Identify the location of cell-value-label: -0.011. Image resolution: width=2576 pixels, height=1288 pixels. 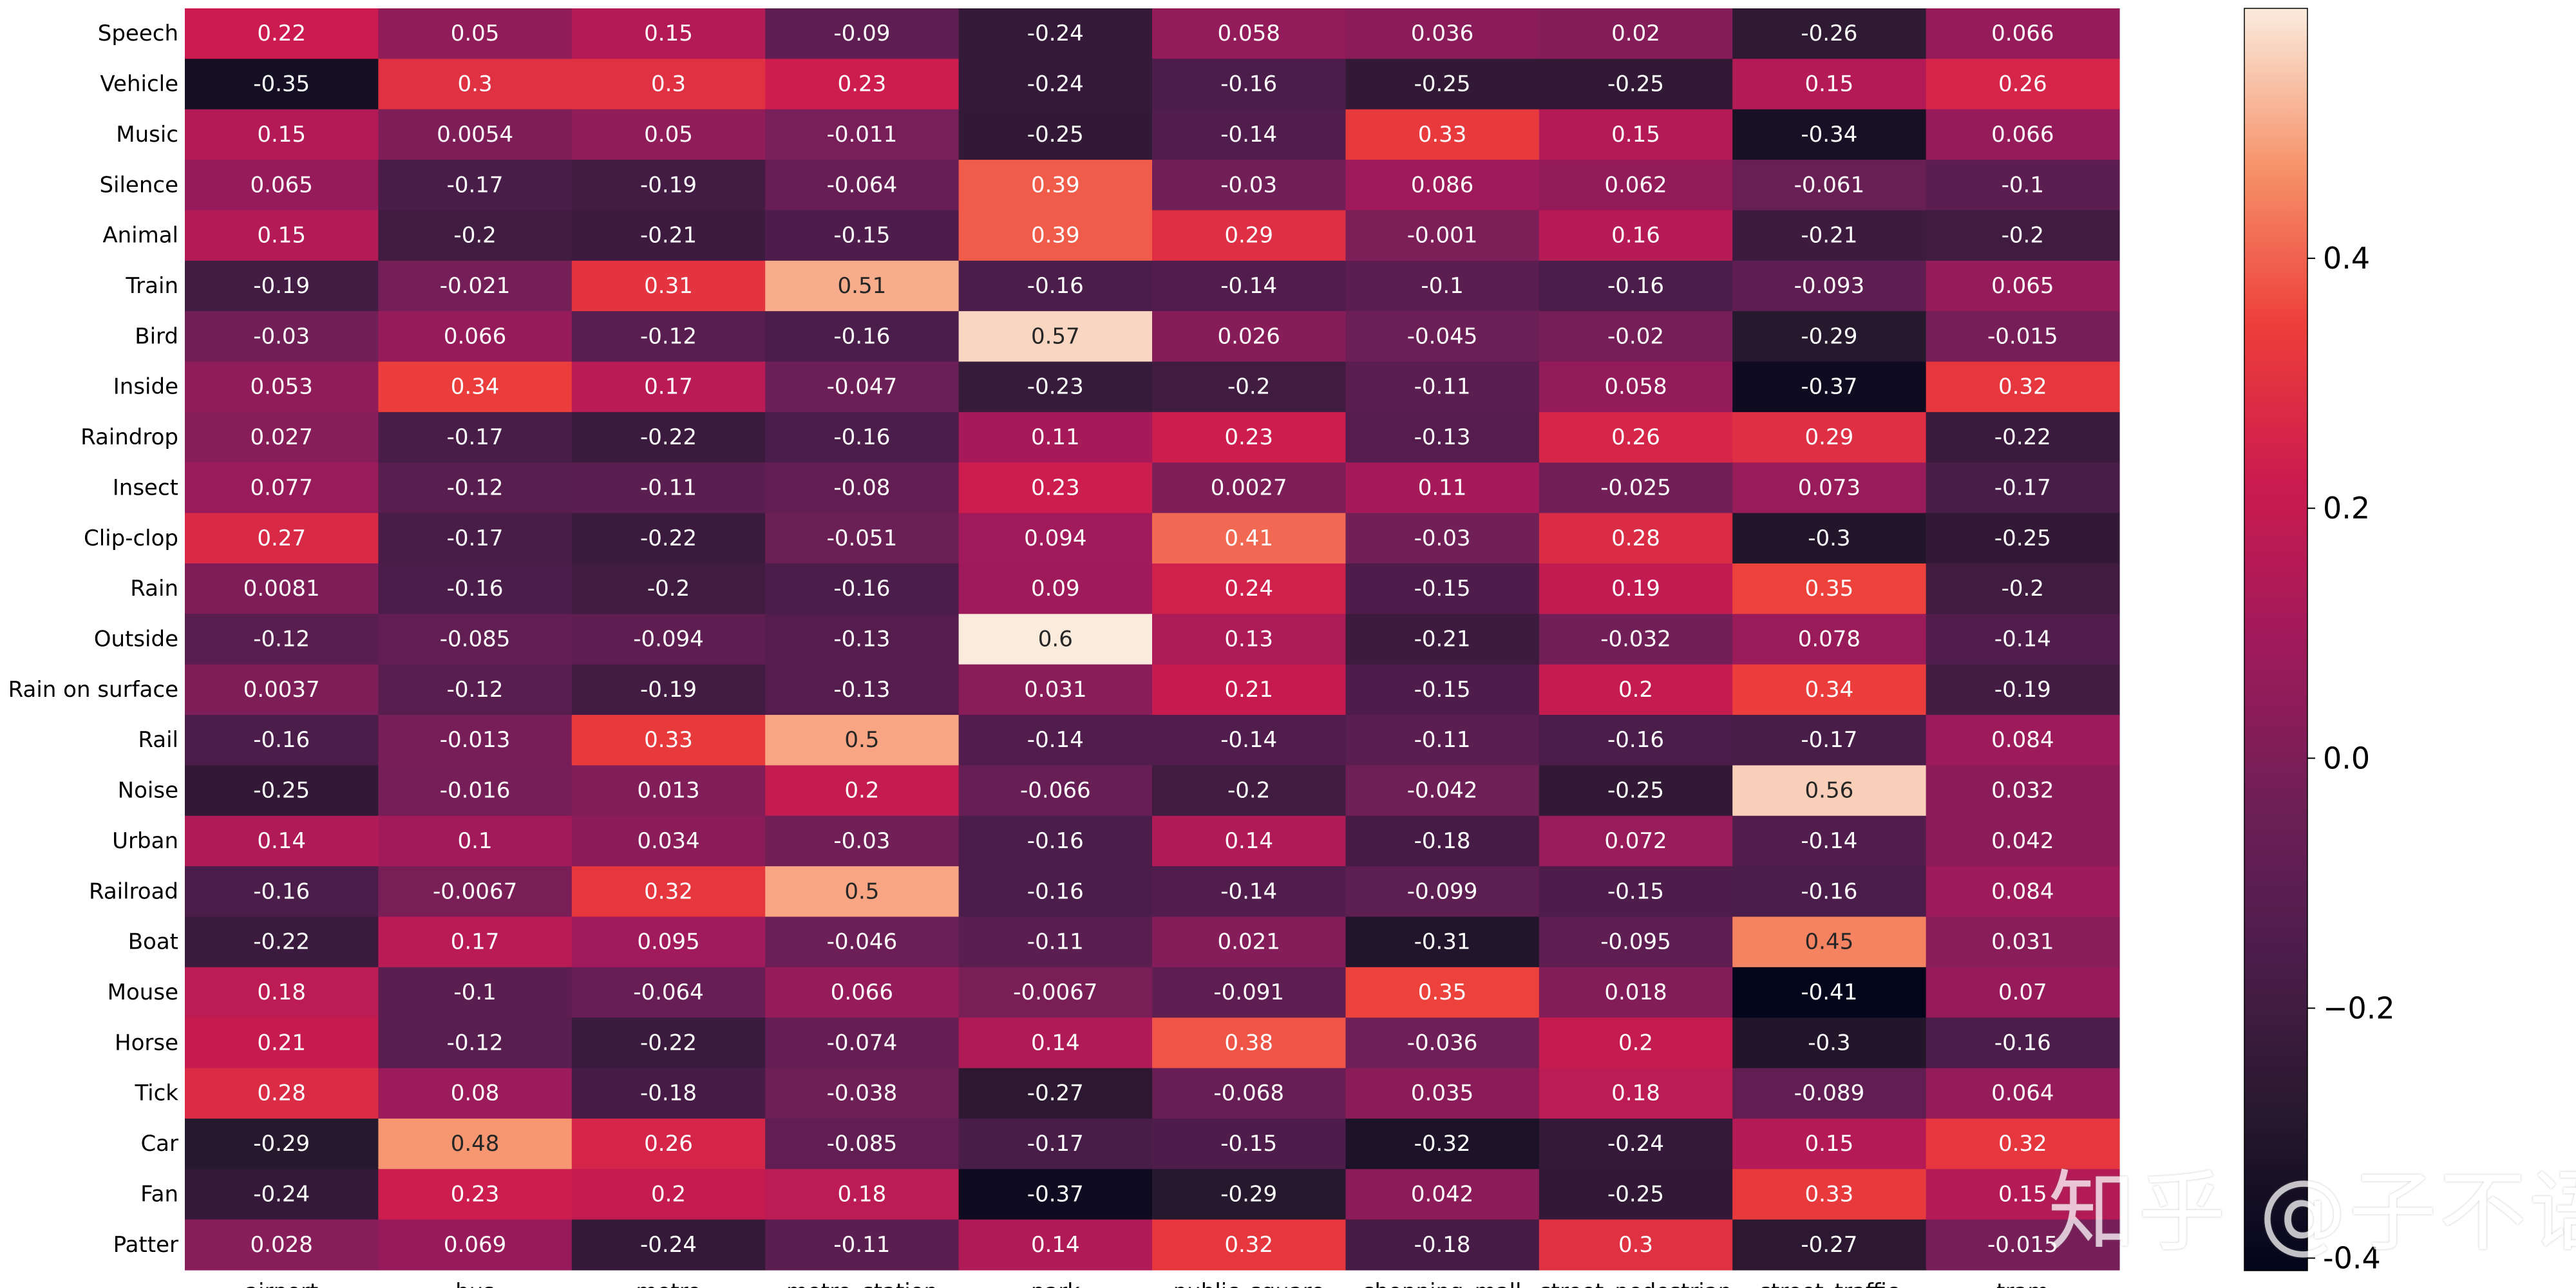
(862, 135).